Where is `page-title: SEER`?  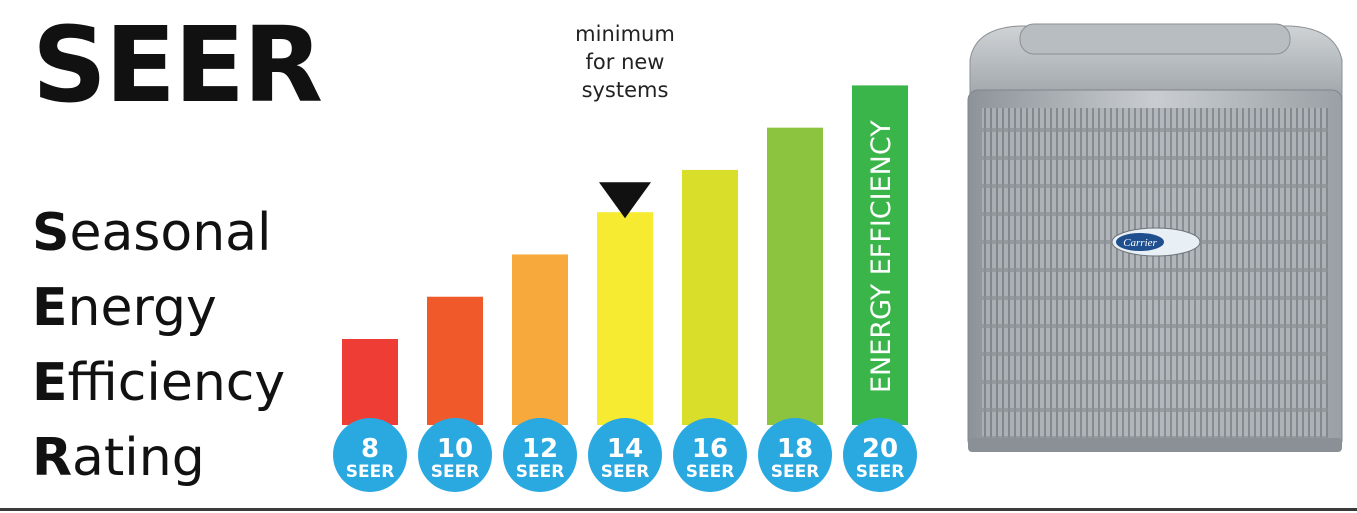
page-title: SEER is located at coordinates (177, 65).